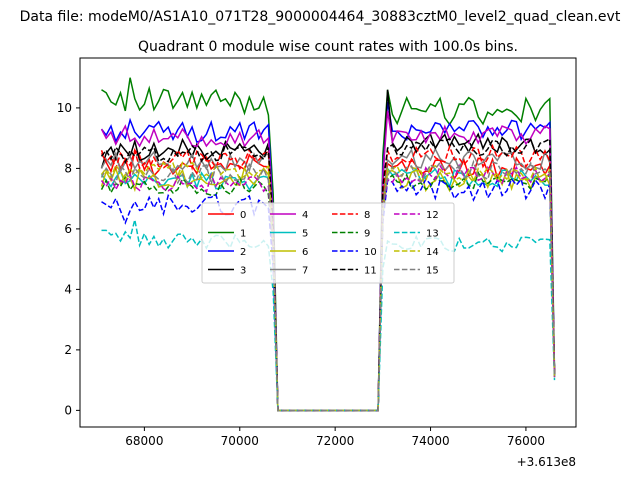 The height and width of the screenshot is (480, 640). What do you see at coordinates (243, 271) in the screenshot?
I see `legend-label-3: 3` at bounding box center [243, 271].